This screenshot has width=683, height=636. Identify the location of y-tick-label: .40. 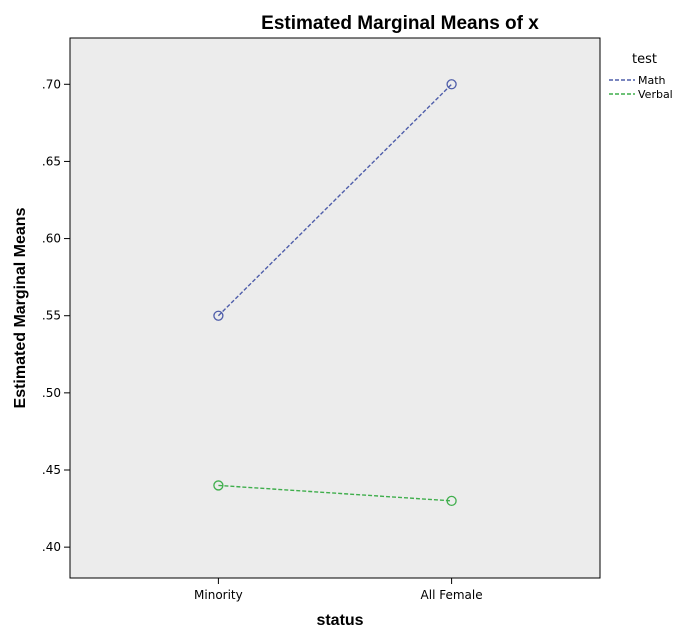
(51, 547).